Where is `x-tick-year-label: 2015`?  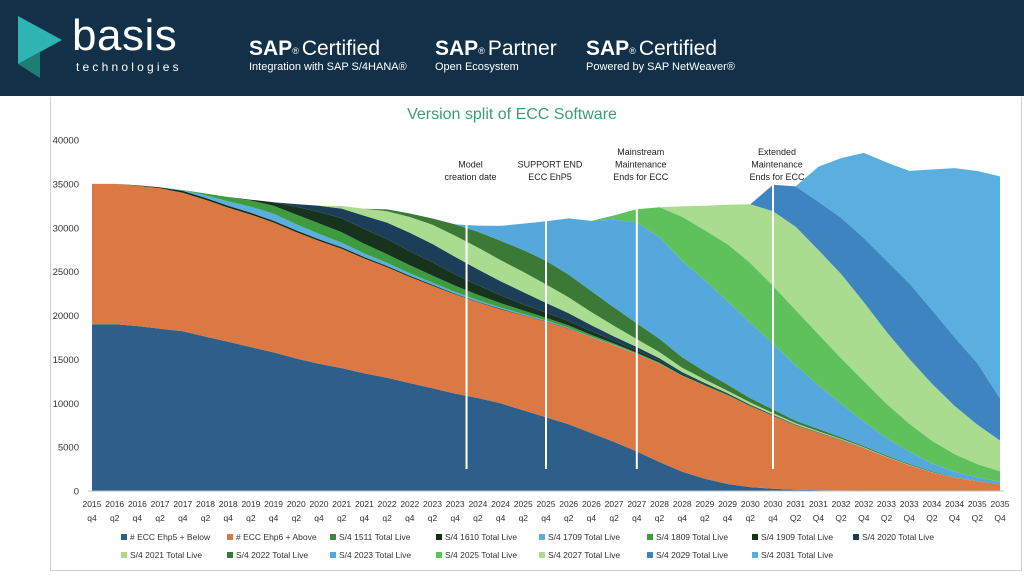
x-tick-year-label: 2015 is located at coordinates (92, 504).